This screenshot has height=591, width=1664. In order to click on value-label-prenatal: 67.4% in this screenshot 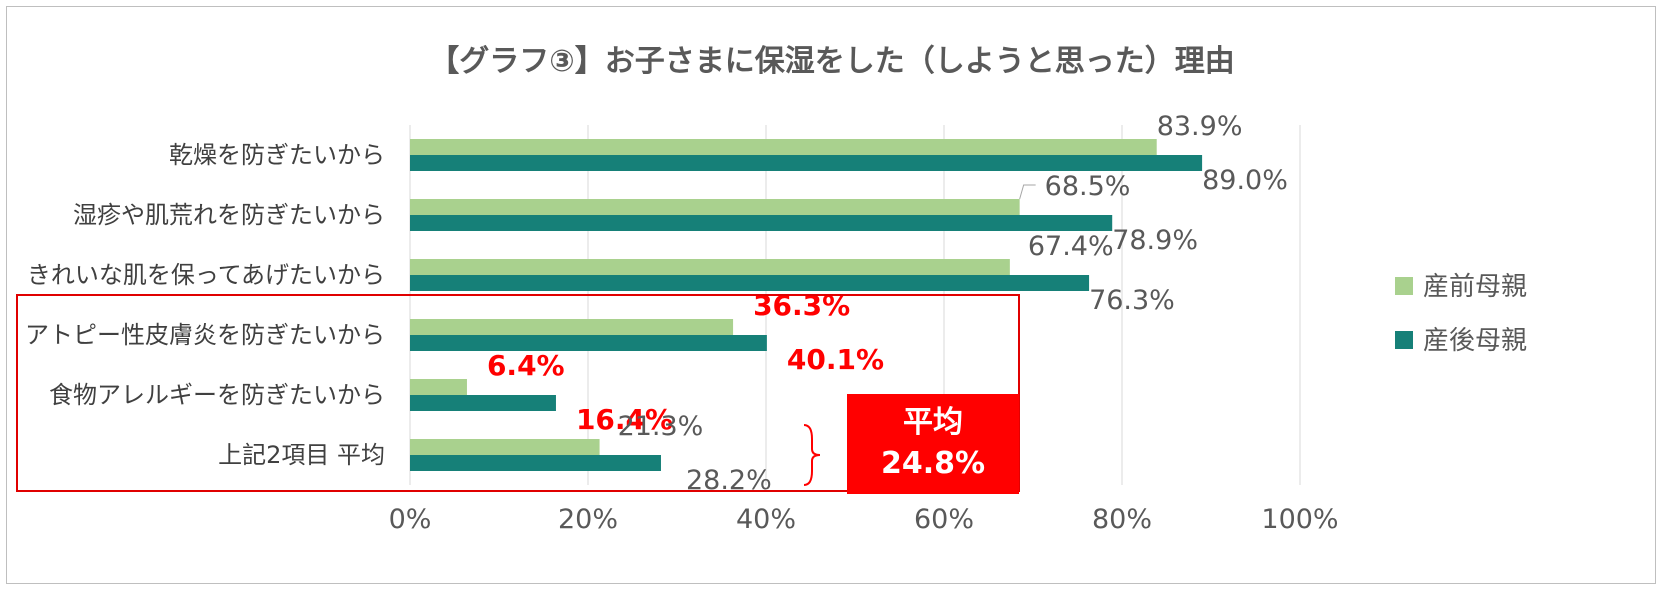, I will do `click(1071, 246)`.